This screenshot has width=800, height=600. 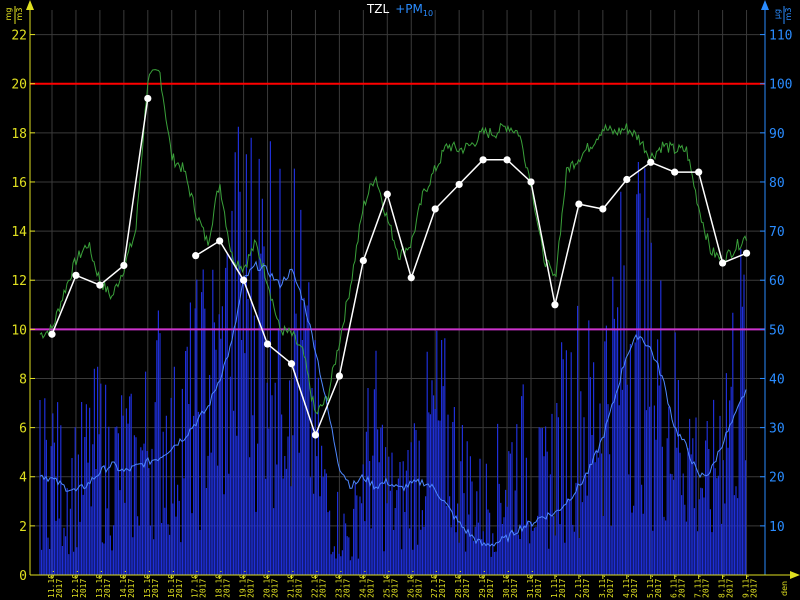 What do you see at coordinates (314, 583) in the screenshot?
I see `x-tick-label: 22.10.` at bounding box center [314, 583].